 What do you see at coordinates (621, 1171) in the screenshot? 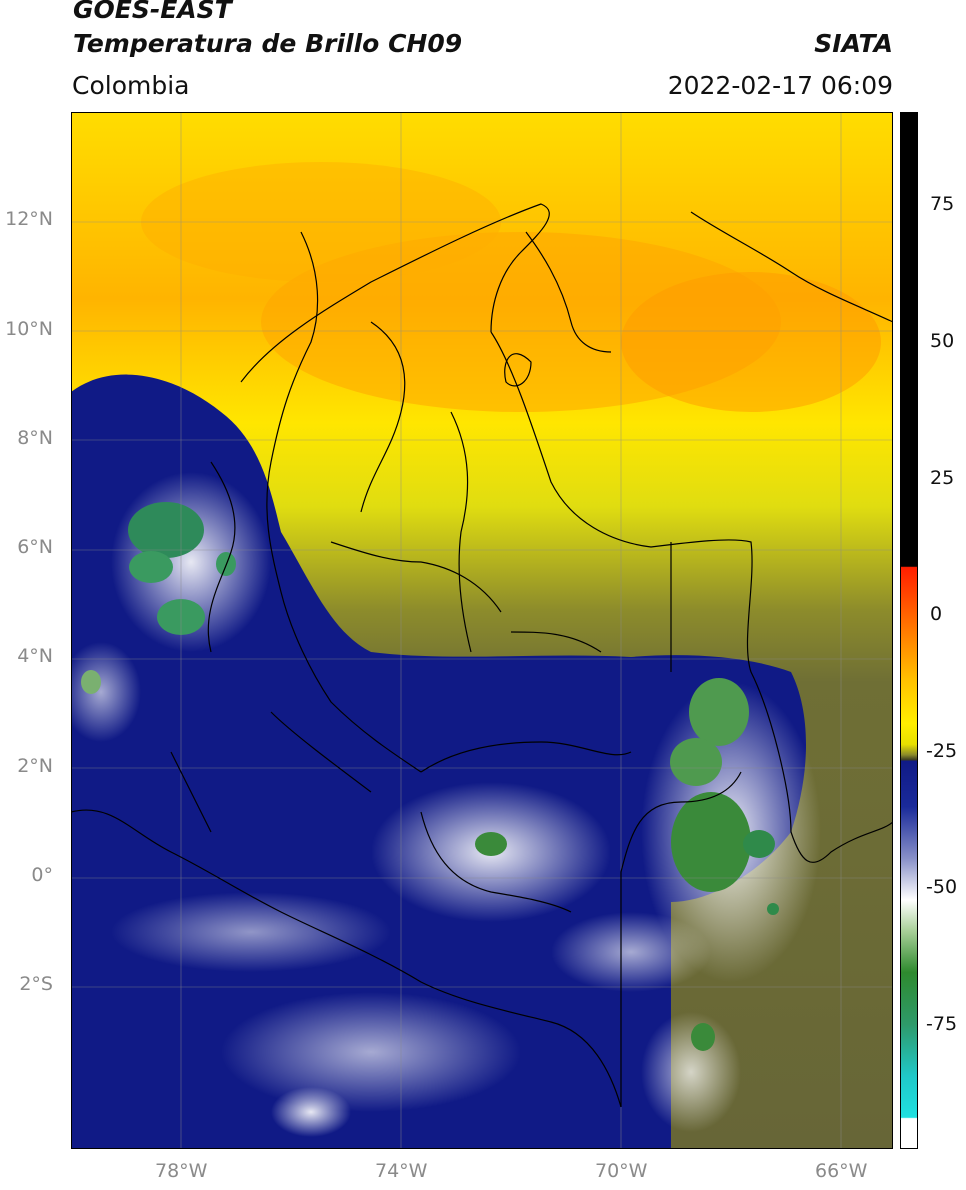
I see `lon-label: 70°W` at bounding box center [621, 1171].